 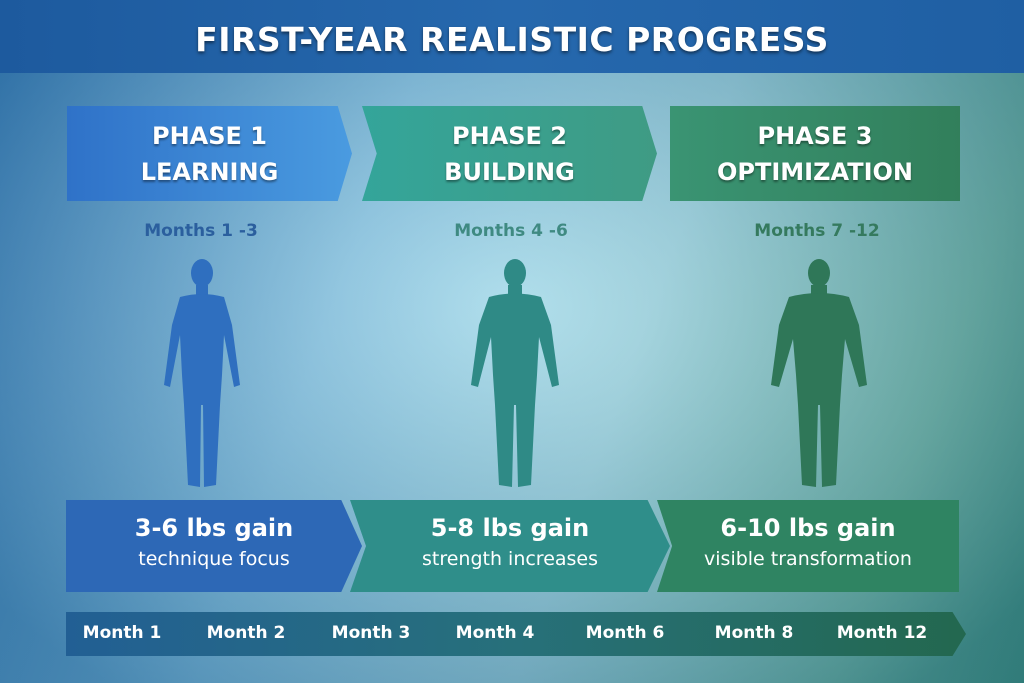 I want to click on timeline-label: Month 12, so click(x=882, y=633).